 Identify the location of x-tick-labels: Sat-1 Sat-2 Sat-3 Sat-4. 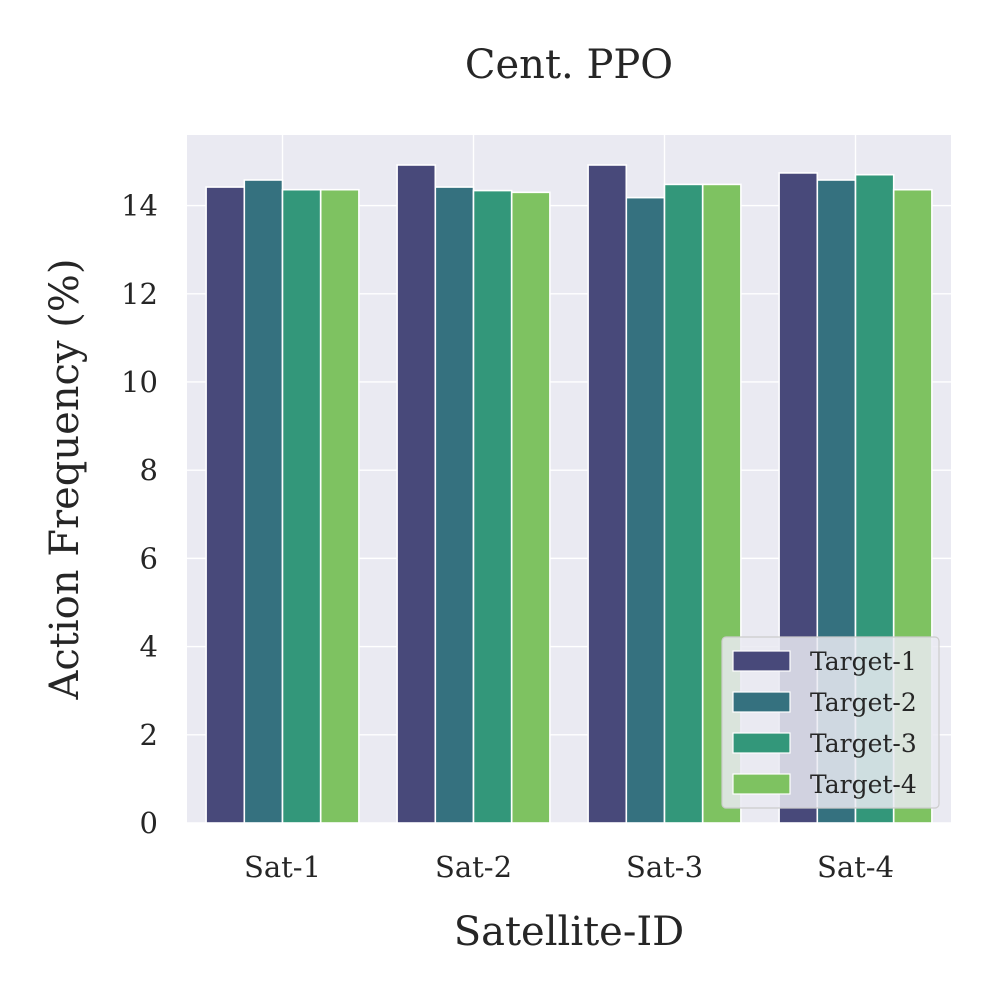
(569, 867).